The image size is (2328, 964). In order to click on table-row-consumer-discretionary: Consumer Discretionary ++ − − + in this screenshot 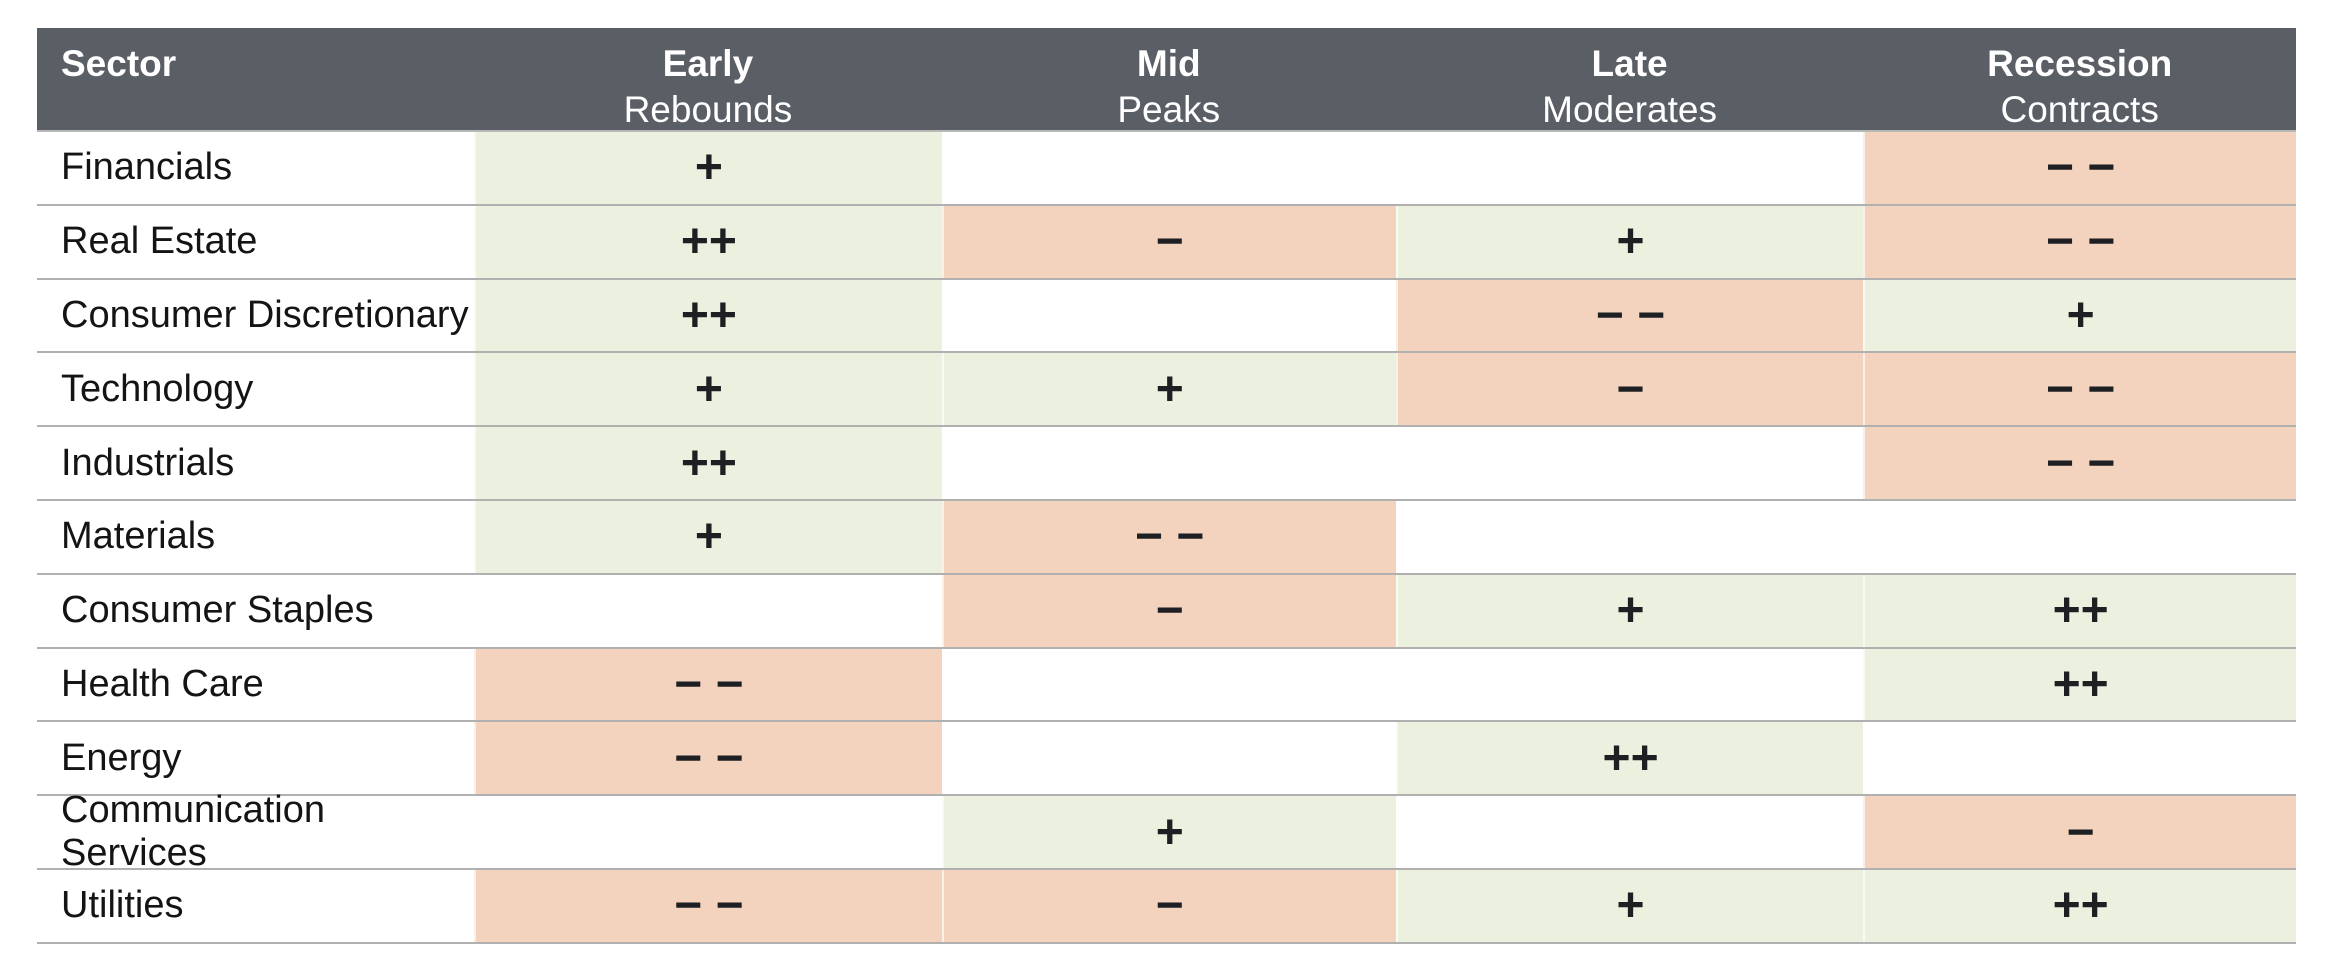, I will do `click(1166, 316)`.